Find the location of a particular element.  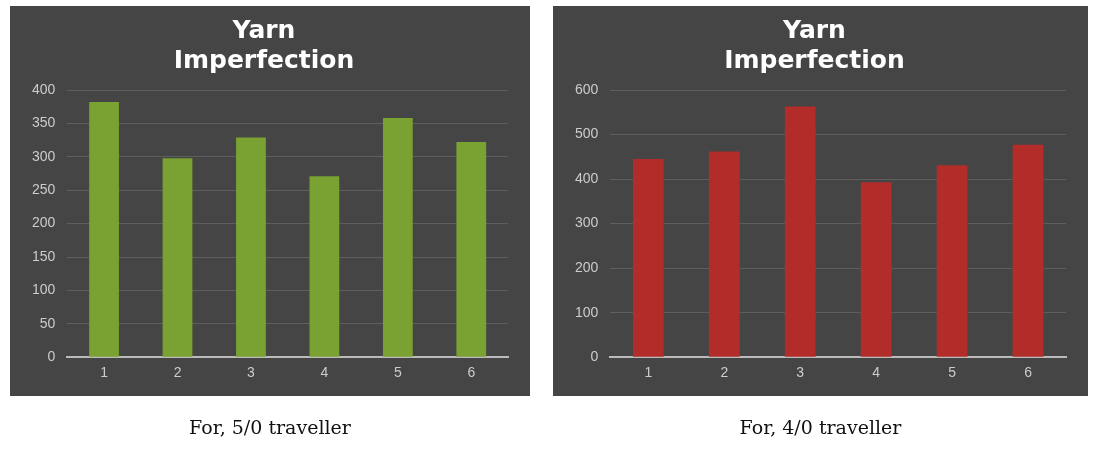

y-tick-label: 350 is located at coordinates (44, 122).